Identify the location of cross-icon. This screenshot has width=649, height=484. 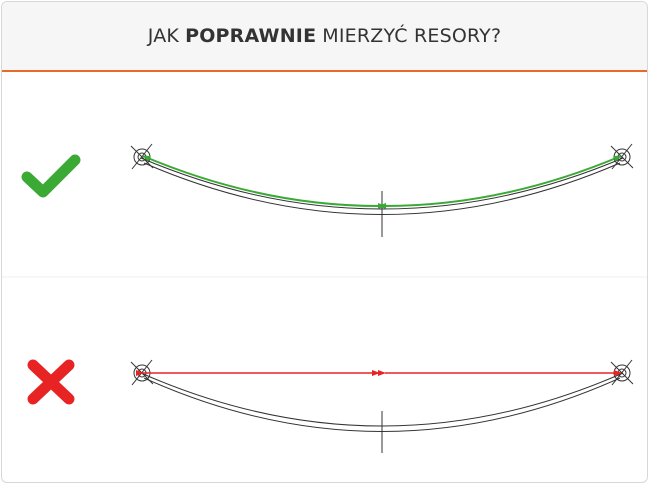
(51, 382).